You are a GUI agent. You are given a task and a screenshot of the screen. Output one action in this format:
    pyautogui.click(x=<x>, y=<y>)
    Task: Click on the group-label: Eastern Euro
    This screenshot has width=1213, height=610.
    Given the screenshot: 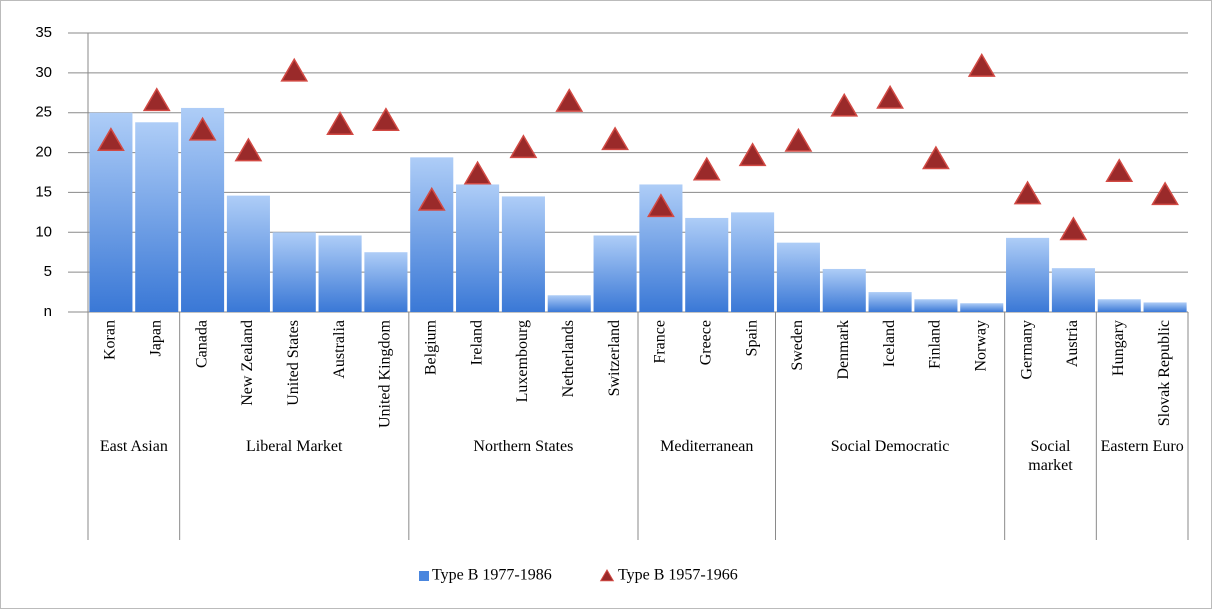 What is the action you would take?
    pyautogui.click(x=1142, y=446)
    